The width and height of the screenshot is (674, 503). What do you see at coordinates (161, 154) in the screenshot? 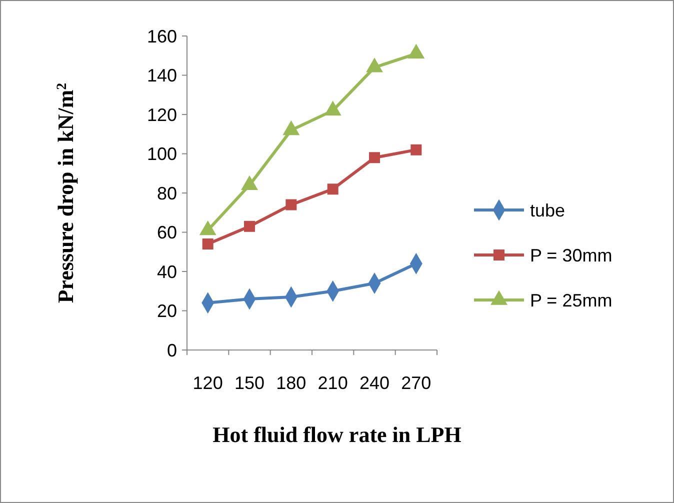
I see `y-tick-label: 100` at bounding box center [161, 154].